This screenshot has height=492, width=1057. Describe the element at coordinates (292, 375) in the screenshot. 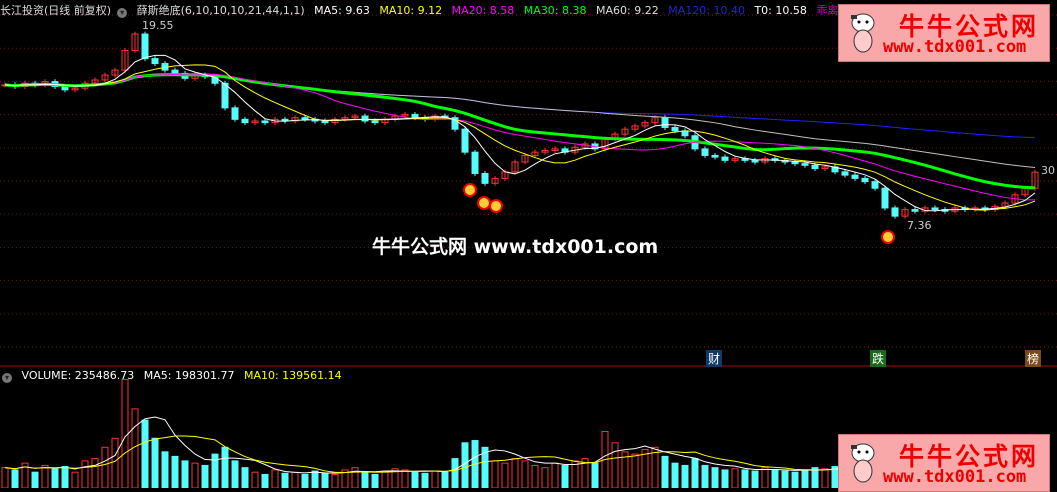

I see `volume-ma10: MA10: 139561.14` at that location.